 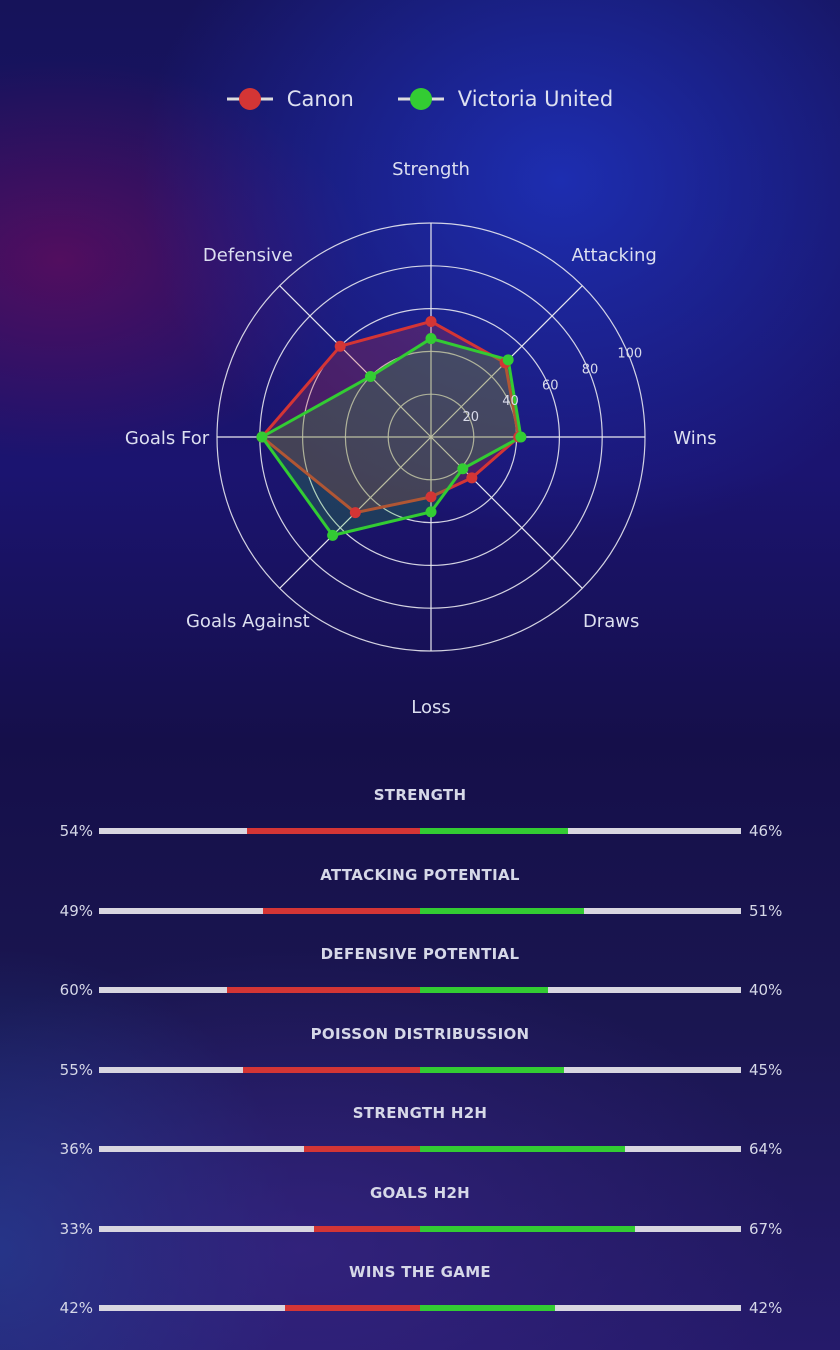 I want to click on victoria-marker-icon, so click(x=420, y=99).